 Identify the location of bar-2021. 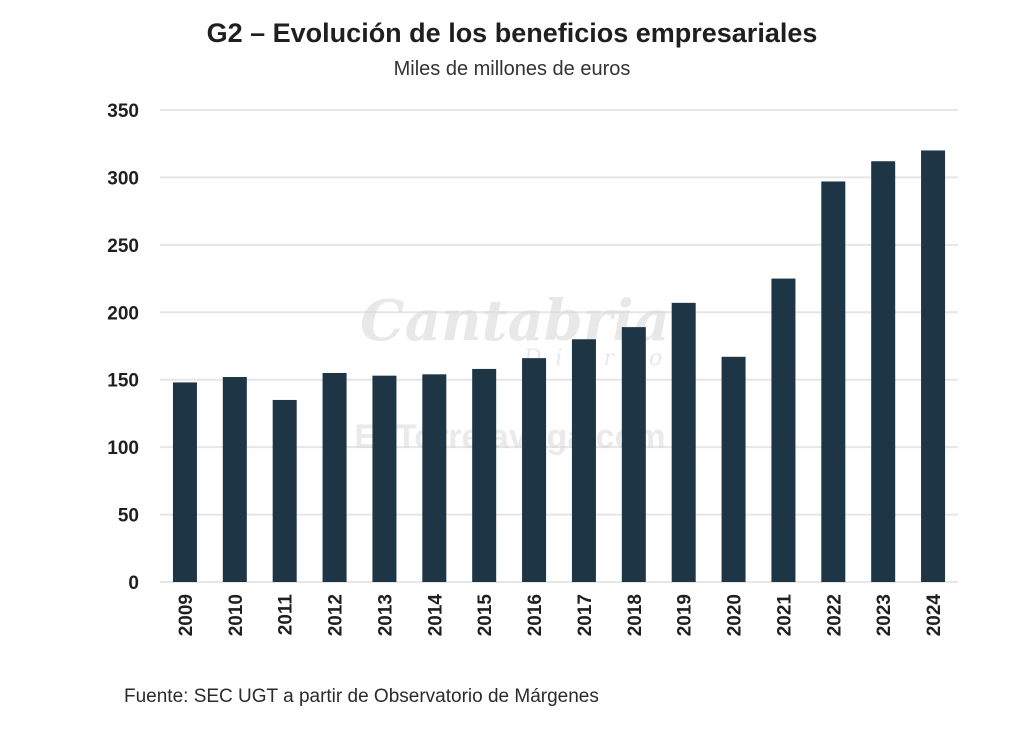
(783, 430).